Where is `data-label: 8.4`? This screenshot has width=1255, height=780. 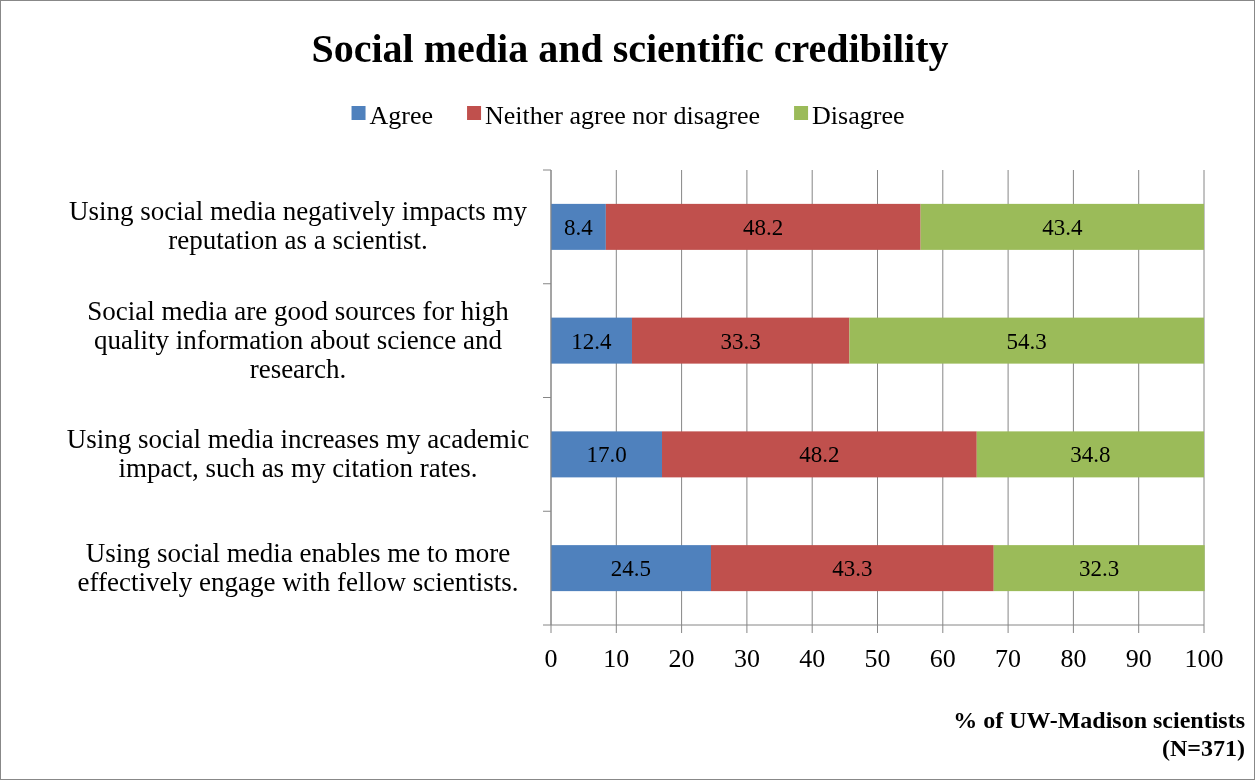 data-label: 8.4 is located at coordinates (579, 227).